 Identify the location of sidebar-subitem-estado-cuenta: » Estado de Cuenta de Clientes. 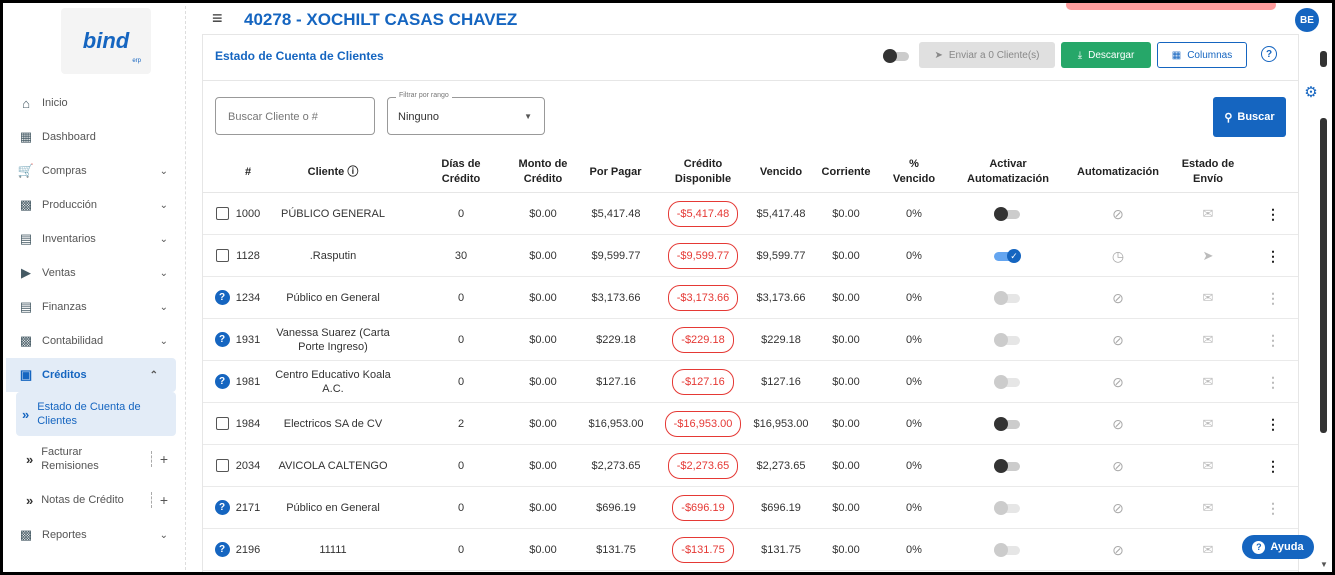
(96, 414).